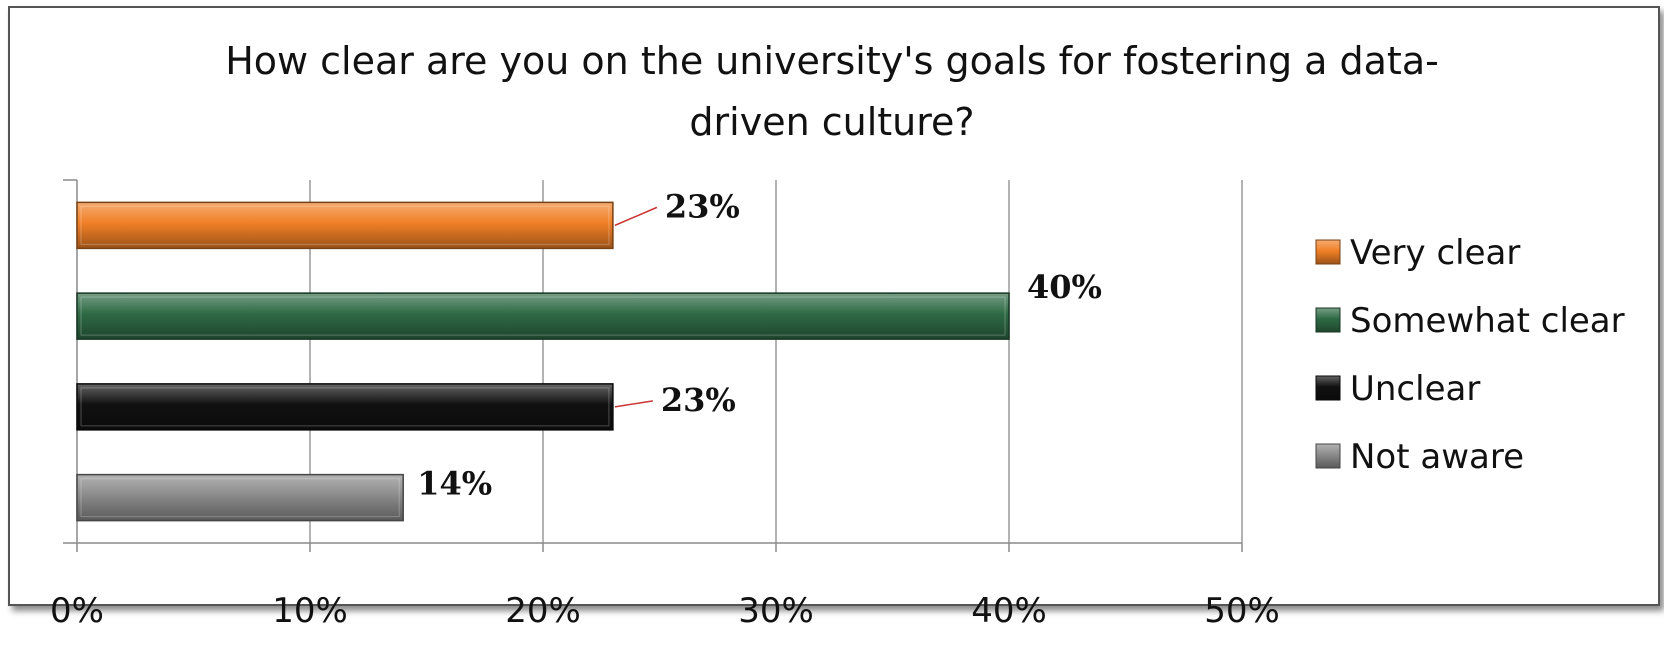 The height and width of the screenshot is (645, 1664). I want to click on legend-label: Very clear, so click(1435, 253).